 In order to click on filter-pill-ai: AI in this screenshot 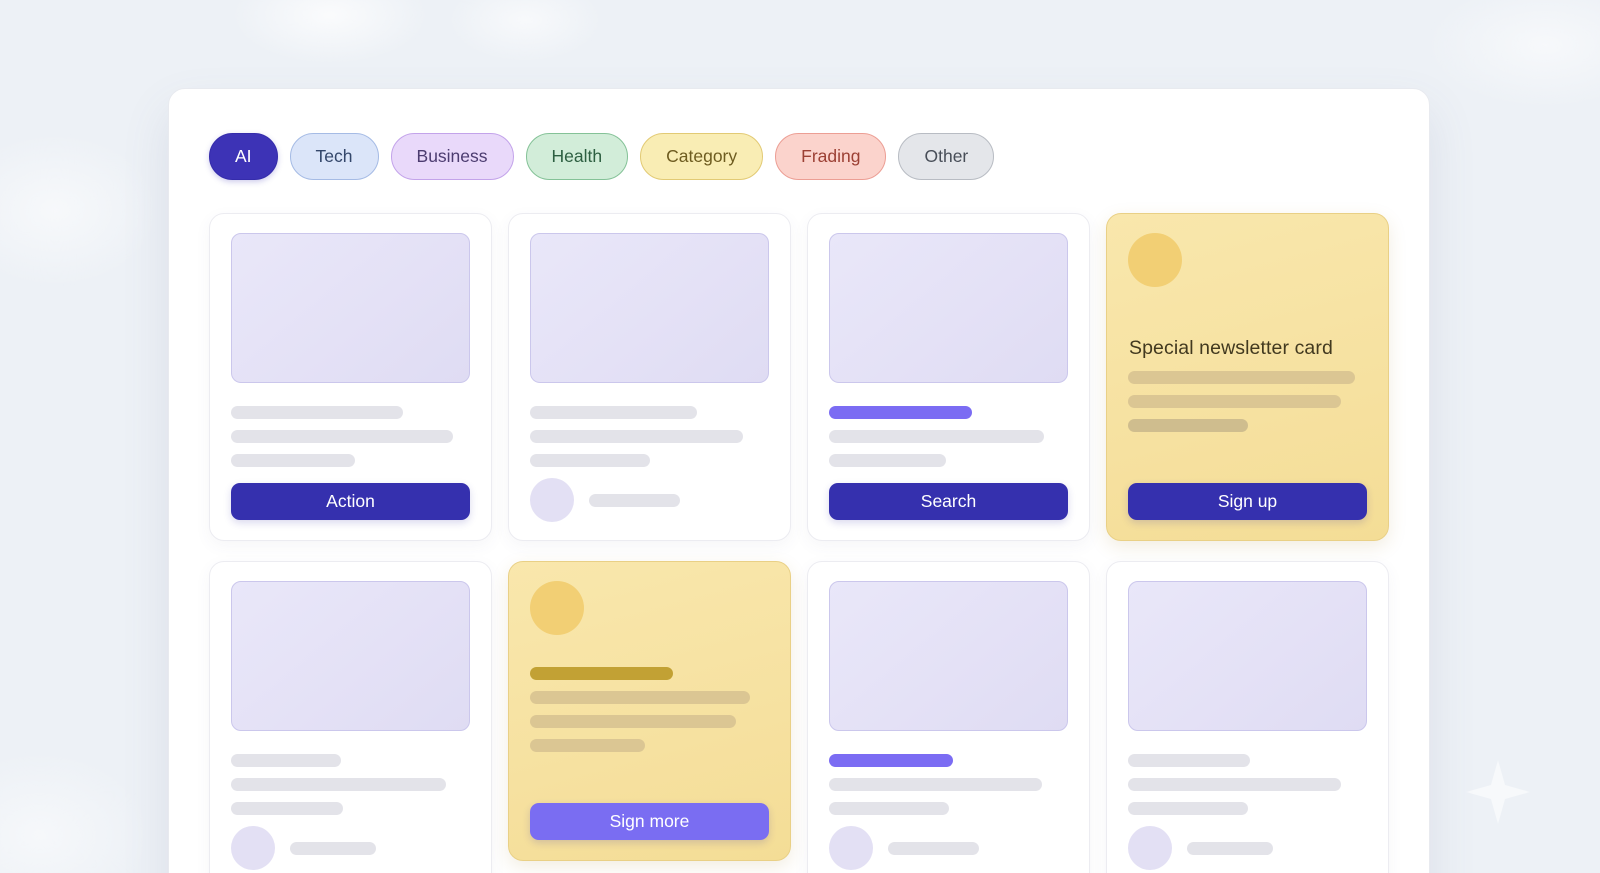, I will do `click(243, 156)`.